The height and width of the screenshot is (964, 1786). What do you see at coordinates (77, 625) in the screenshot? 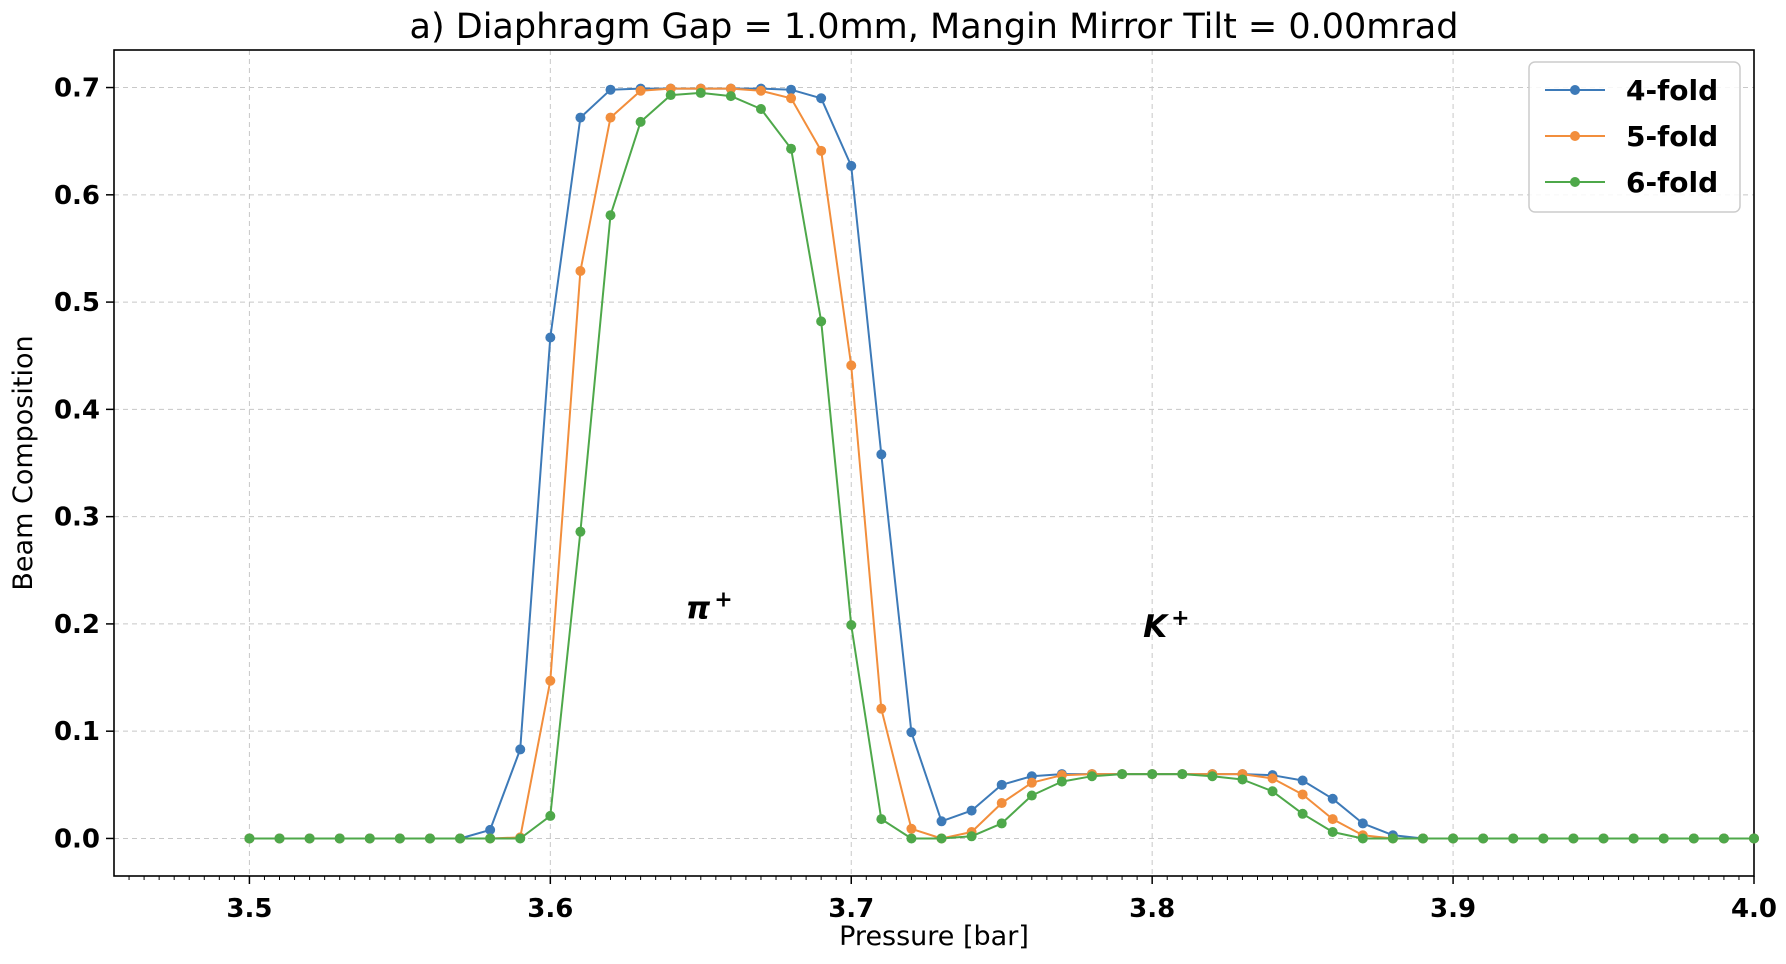
I see `y-tick-label: 0.2` at bounding box center [77, 625].